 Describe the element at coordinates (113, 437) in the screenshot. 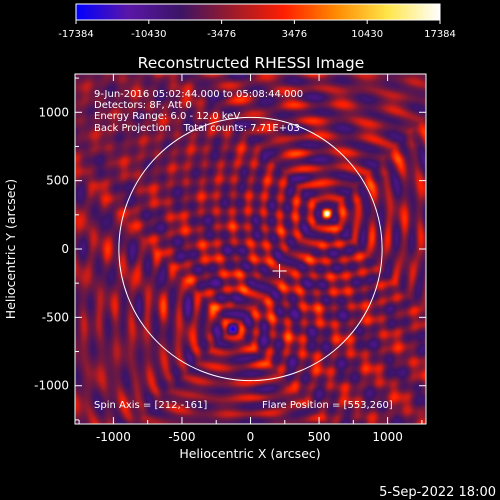

I see `x-tick-label: -1000` at that location.